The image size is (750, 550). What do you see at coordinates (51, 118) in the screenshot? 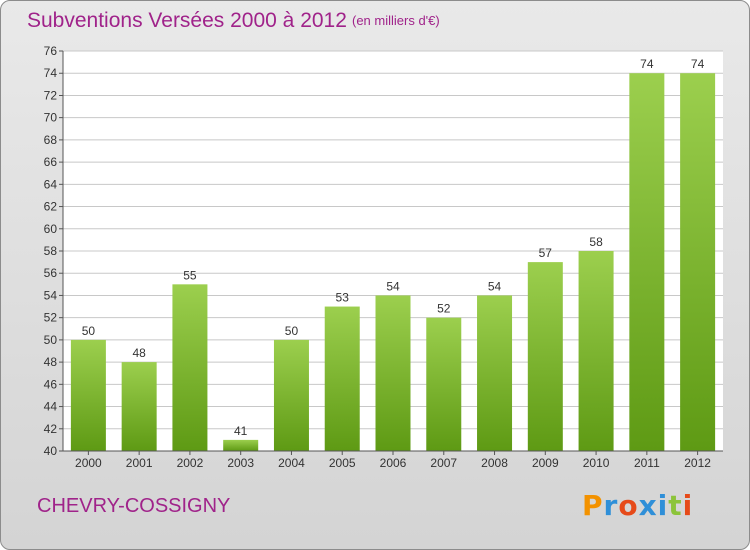
I see `y-tick-label: 70` at bounding box center [51, 118].